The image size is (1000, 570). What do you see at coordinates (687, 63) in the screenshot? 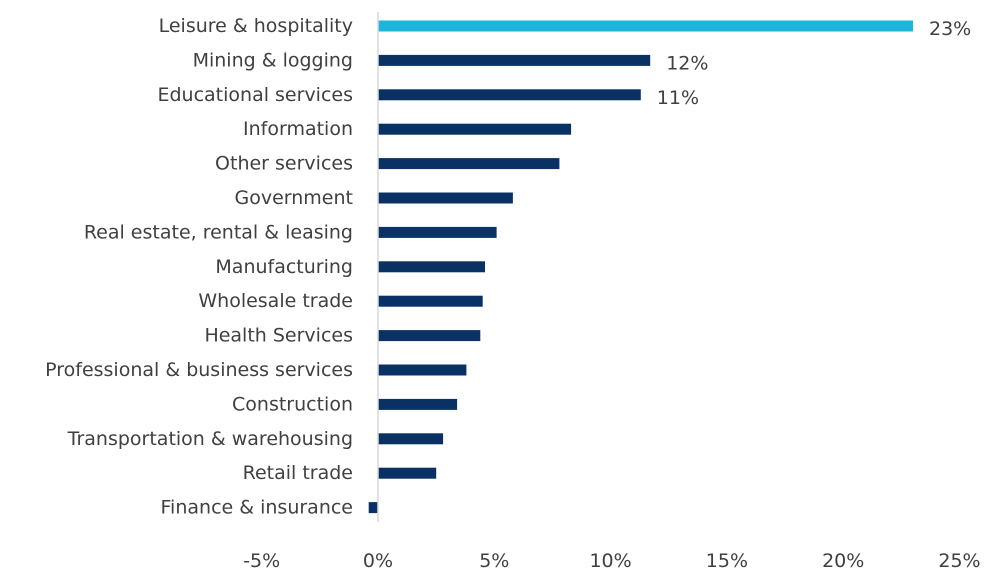
I see `data-label: 12%` at bounding box center [687, 63].